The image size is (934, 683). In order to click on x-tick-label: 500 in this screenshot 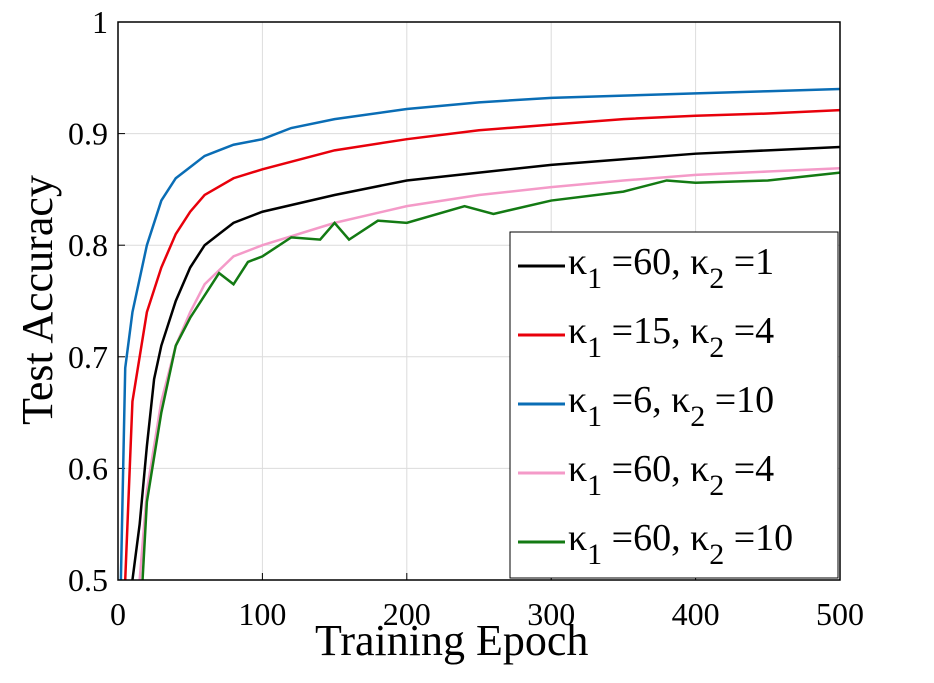, I will do `click(840, 614)`.